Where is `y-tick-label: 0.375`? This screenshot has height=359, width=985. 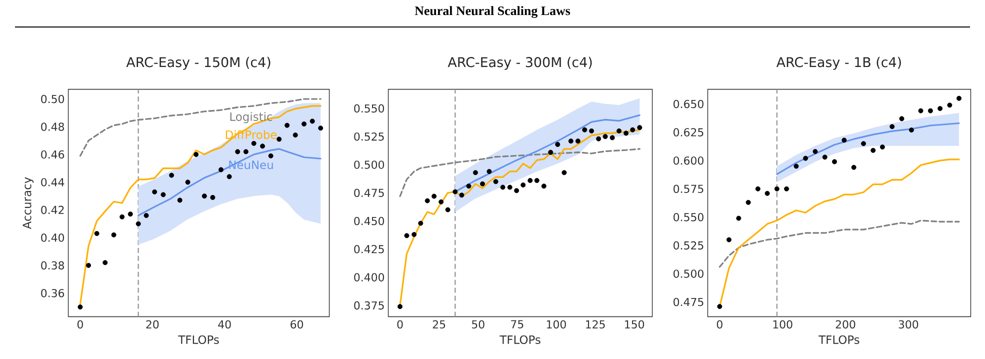 y-tick-label: 0.375 is located at coordinates (369, 305).